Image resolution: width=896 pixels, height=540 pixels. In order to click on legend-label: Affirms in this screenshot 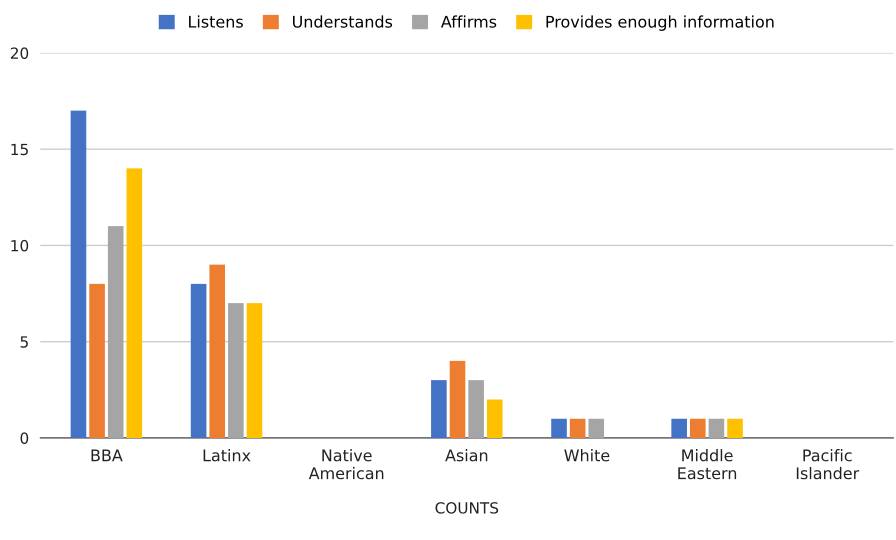, I will do `click(468, 21)`.